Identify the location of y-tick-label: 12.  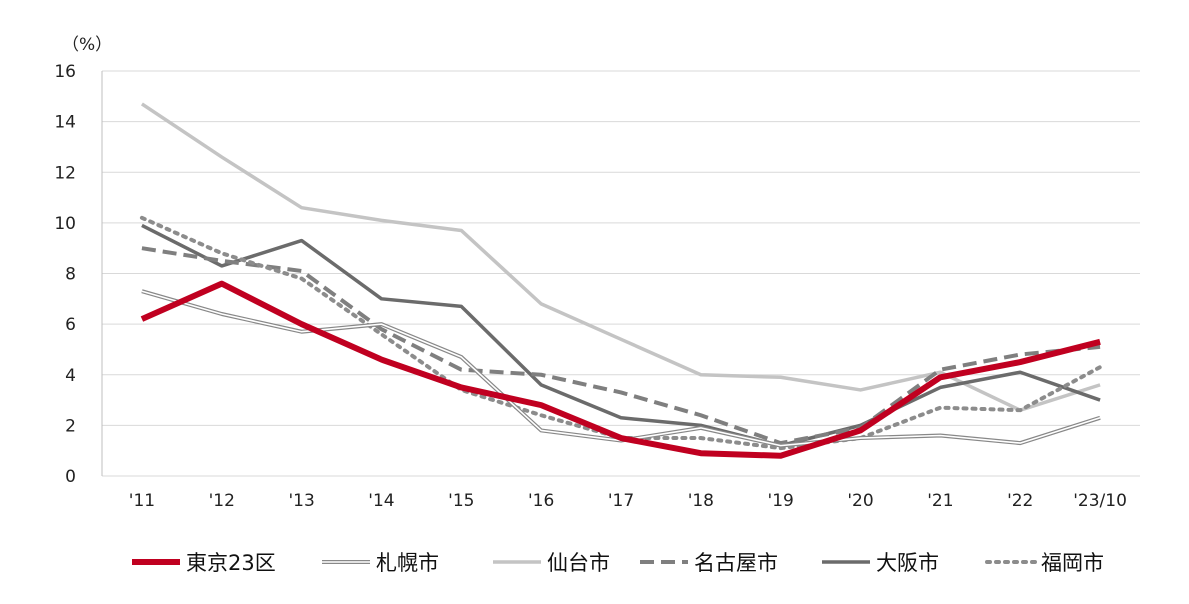
(65, 173).